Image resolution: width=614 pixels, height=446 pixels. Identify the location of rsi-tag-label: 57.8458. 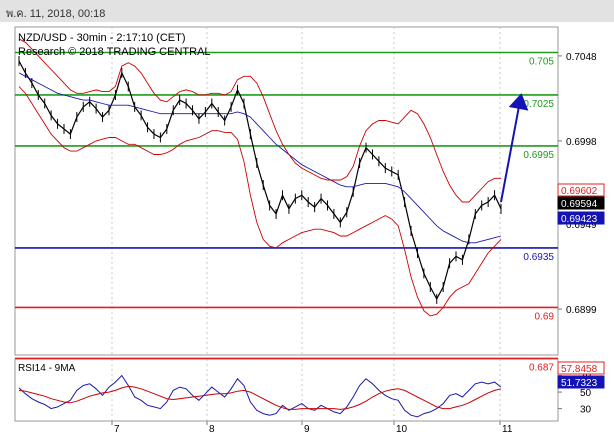
(579, 369).